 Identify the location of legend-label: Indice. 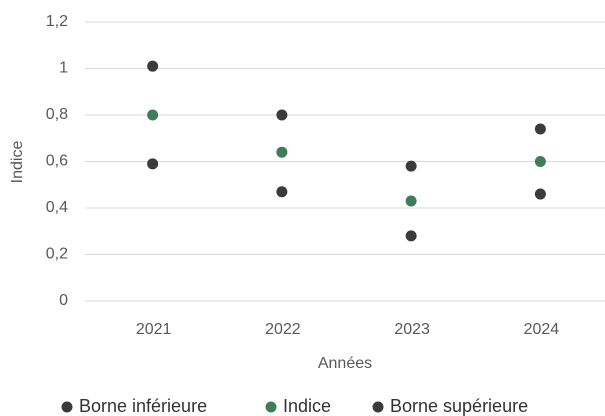
(307, 406).